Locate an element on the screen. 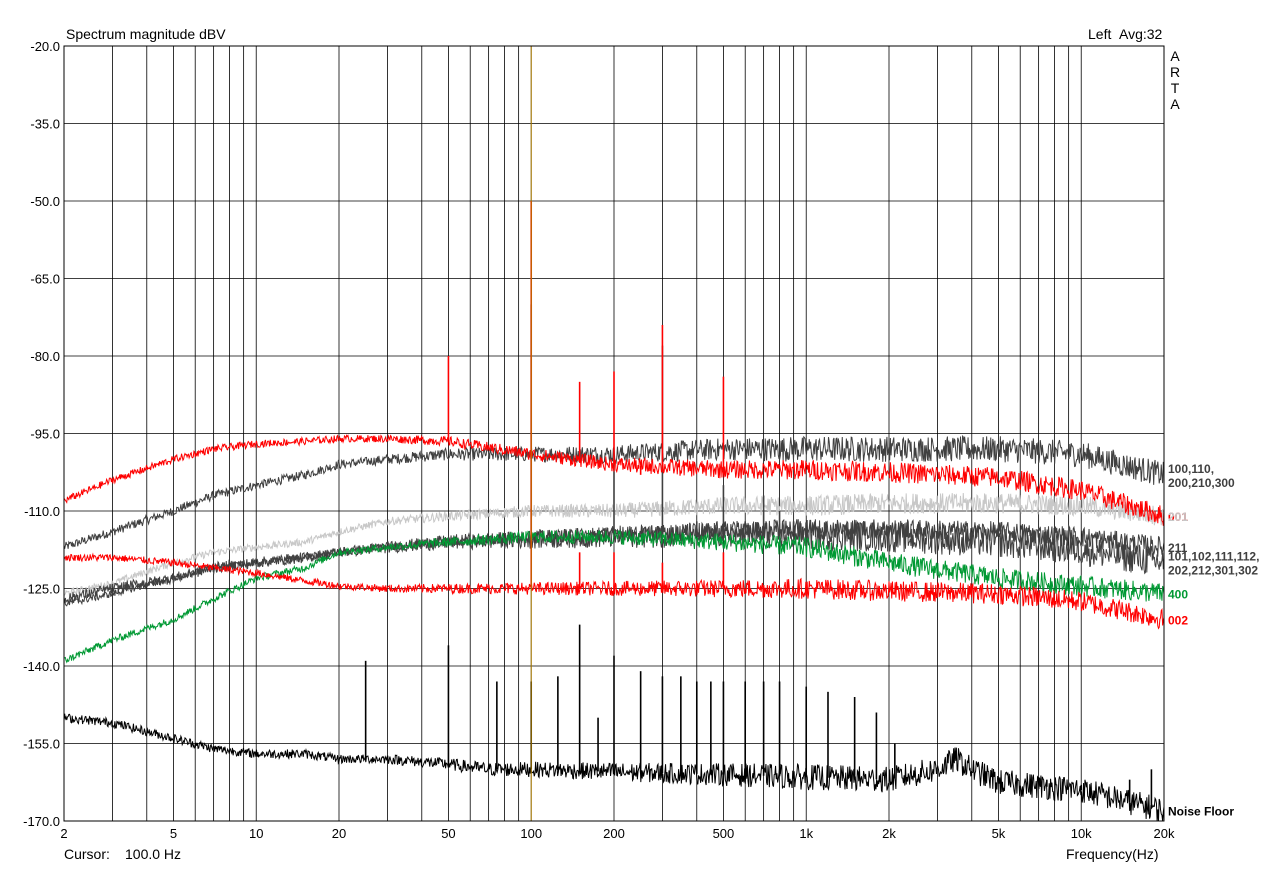 The width and height of the screenshot is (1282, 884). y-tick-label: -20.0 is located at coordinates (45, 46).